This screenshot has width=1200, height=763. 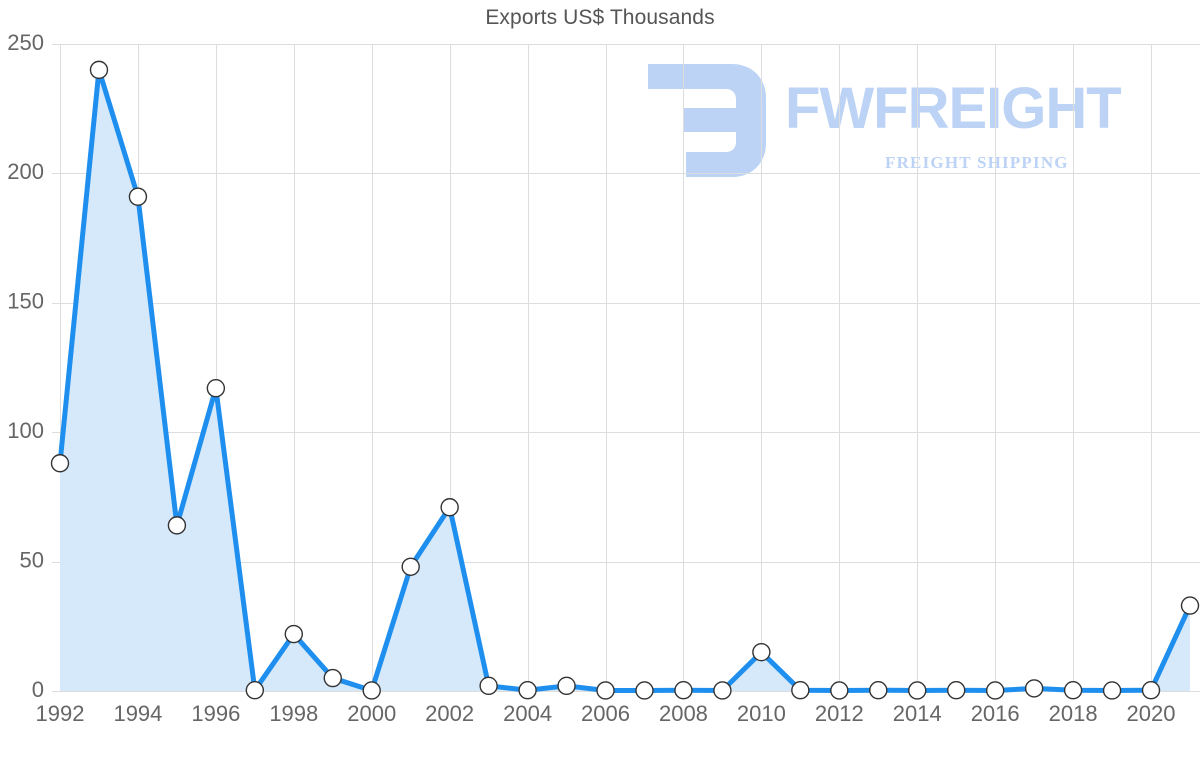 I want to click on svg-text: 1998, so click(x=293, y=713).